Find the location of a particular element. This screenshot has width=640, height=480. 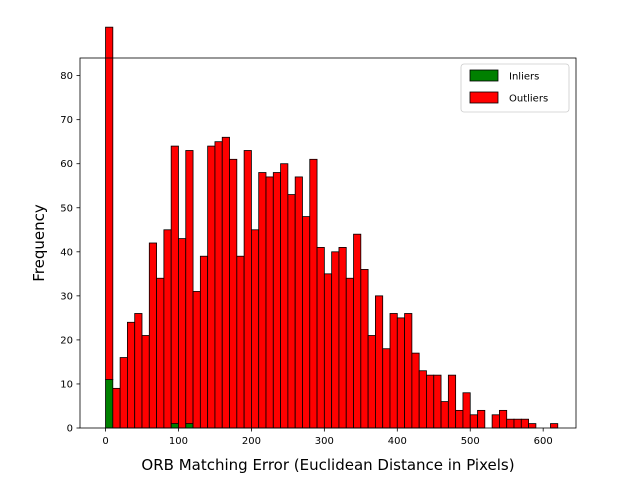

legend: Inliers Outliers is located at coordinates (515, 88).